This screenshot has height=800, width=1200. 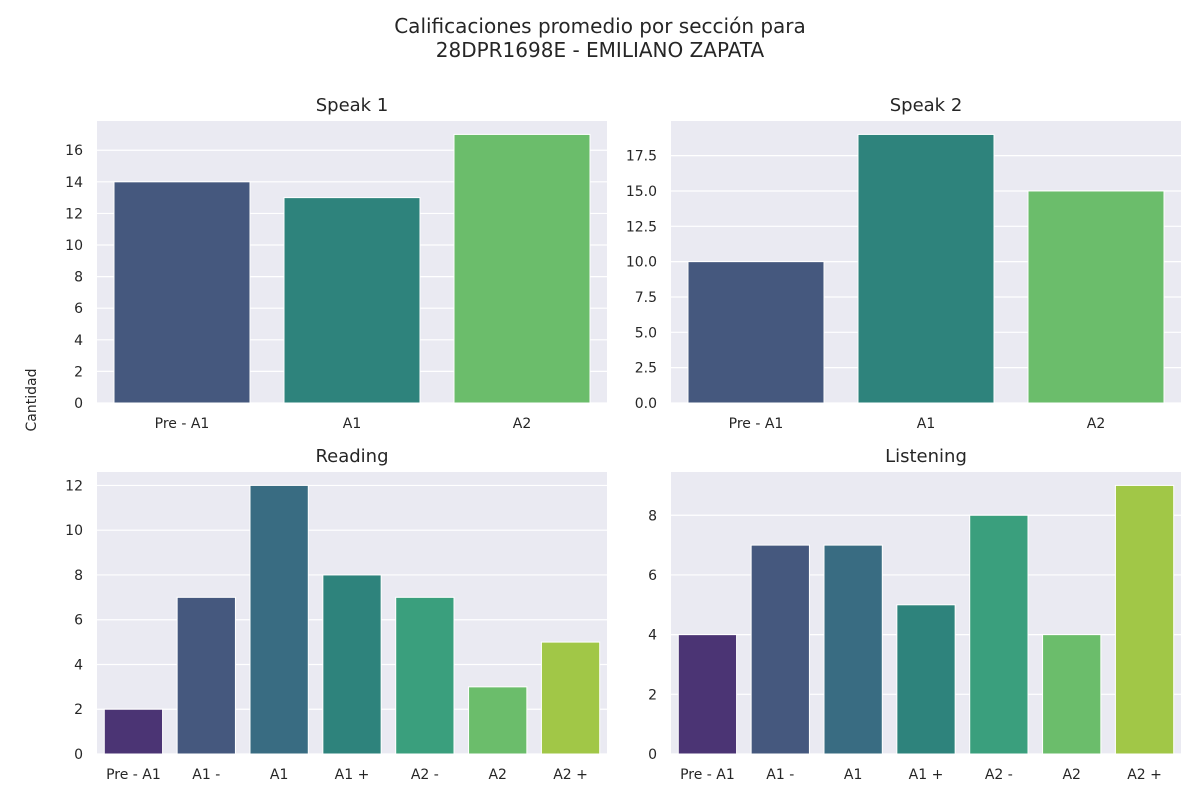 What do you see at coordinates (600, 50) in the screenshot?
I see `figure-title-line2: 28DPR1698E - EMILIANO ZAPATA` at bounding box center [600, 50].